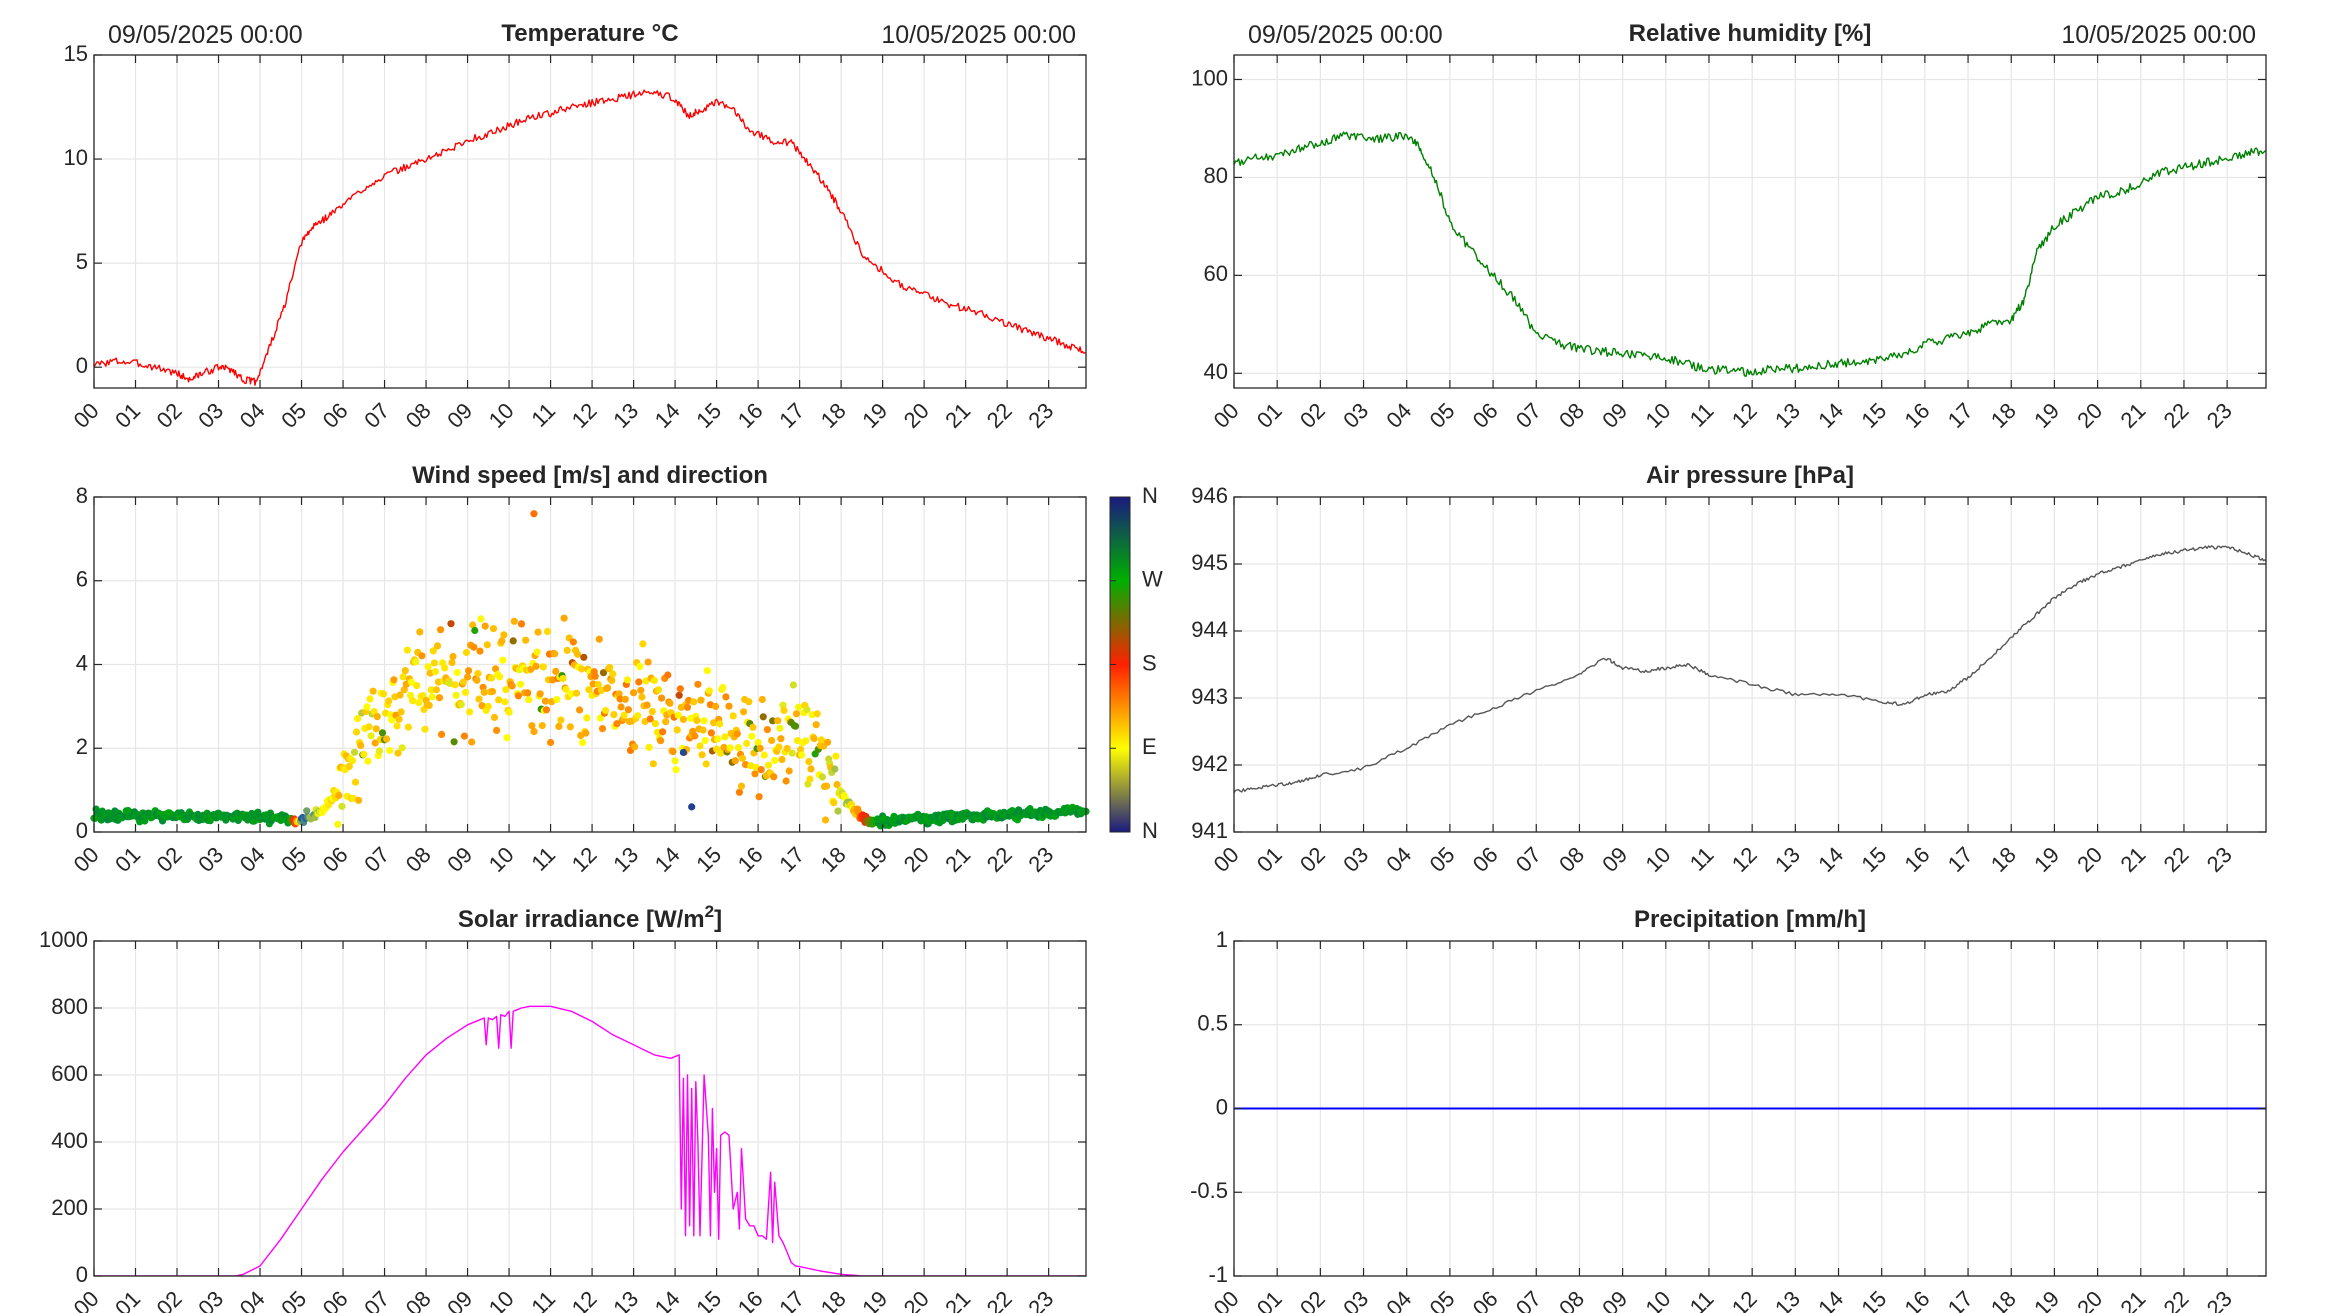  What do you see at coordinates (1269, 859) in the screenshot?
I see `x-tick-label: 01` at bounding box center [1269, 859].